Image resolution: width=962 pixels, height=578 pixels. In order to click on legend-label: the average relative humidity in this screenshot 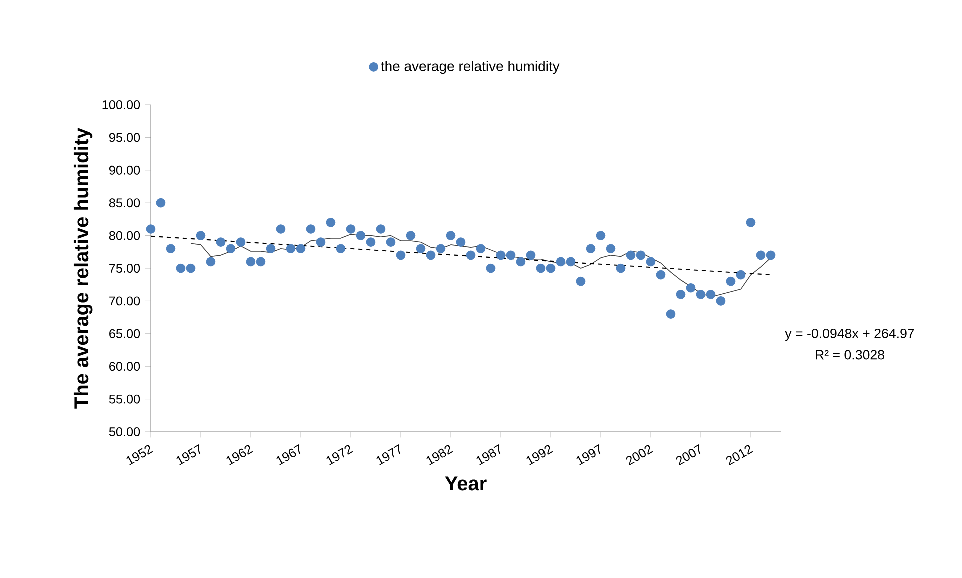, I will do `click(470, 67)`.